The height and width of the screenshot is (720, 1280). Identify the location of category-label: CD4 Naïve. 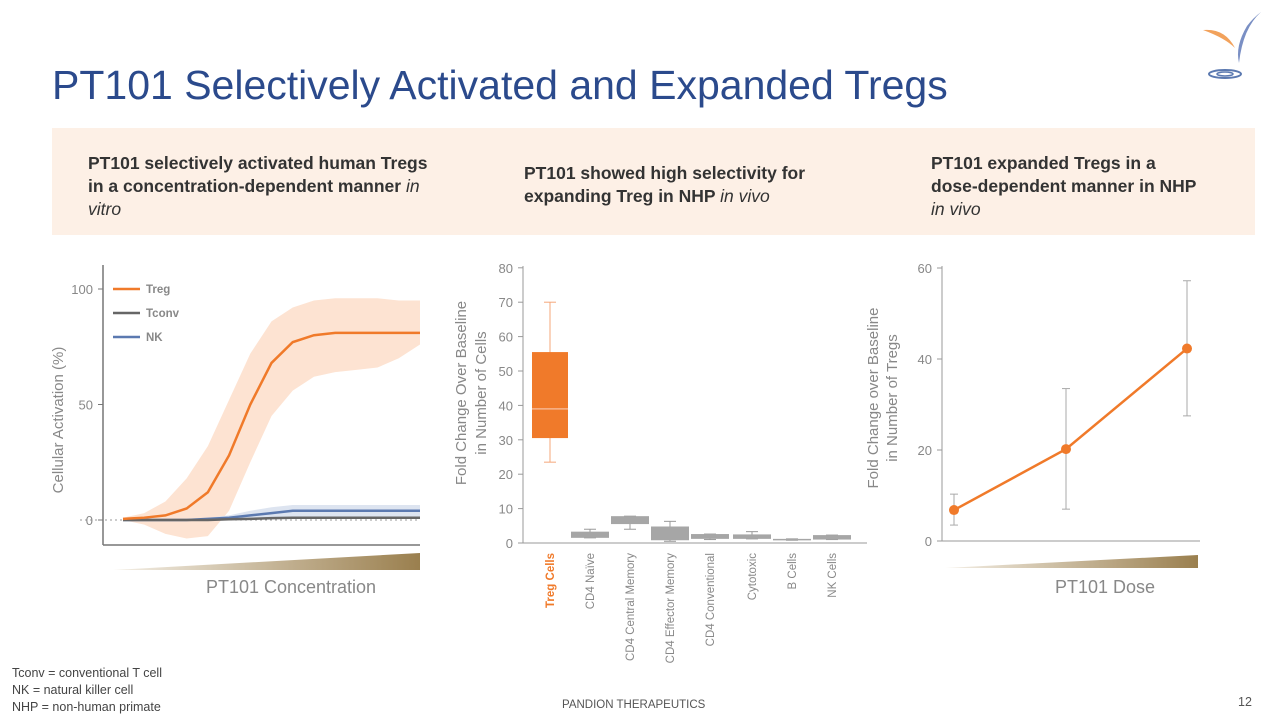
(591, 581).